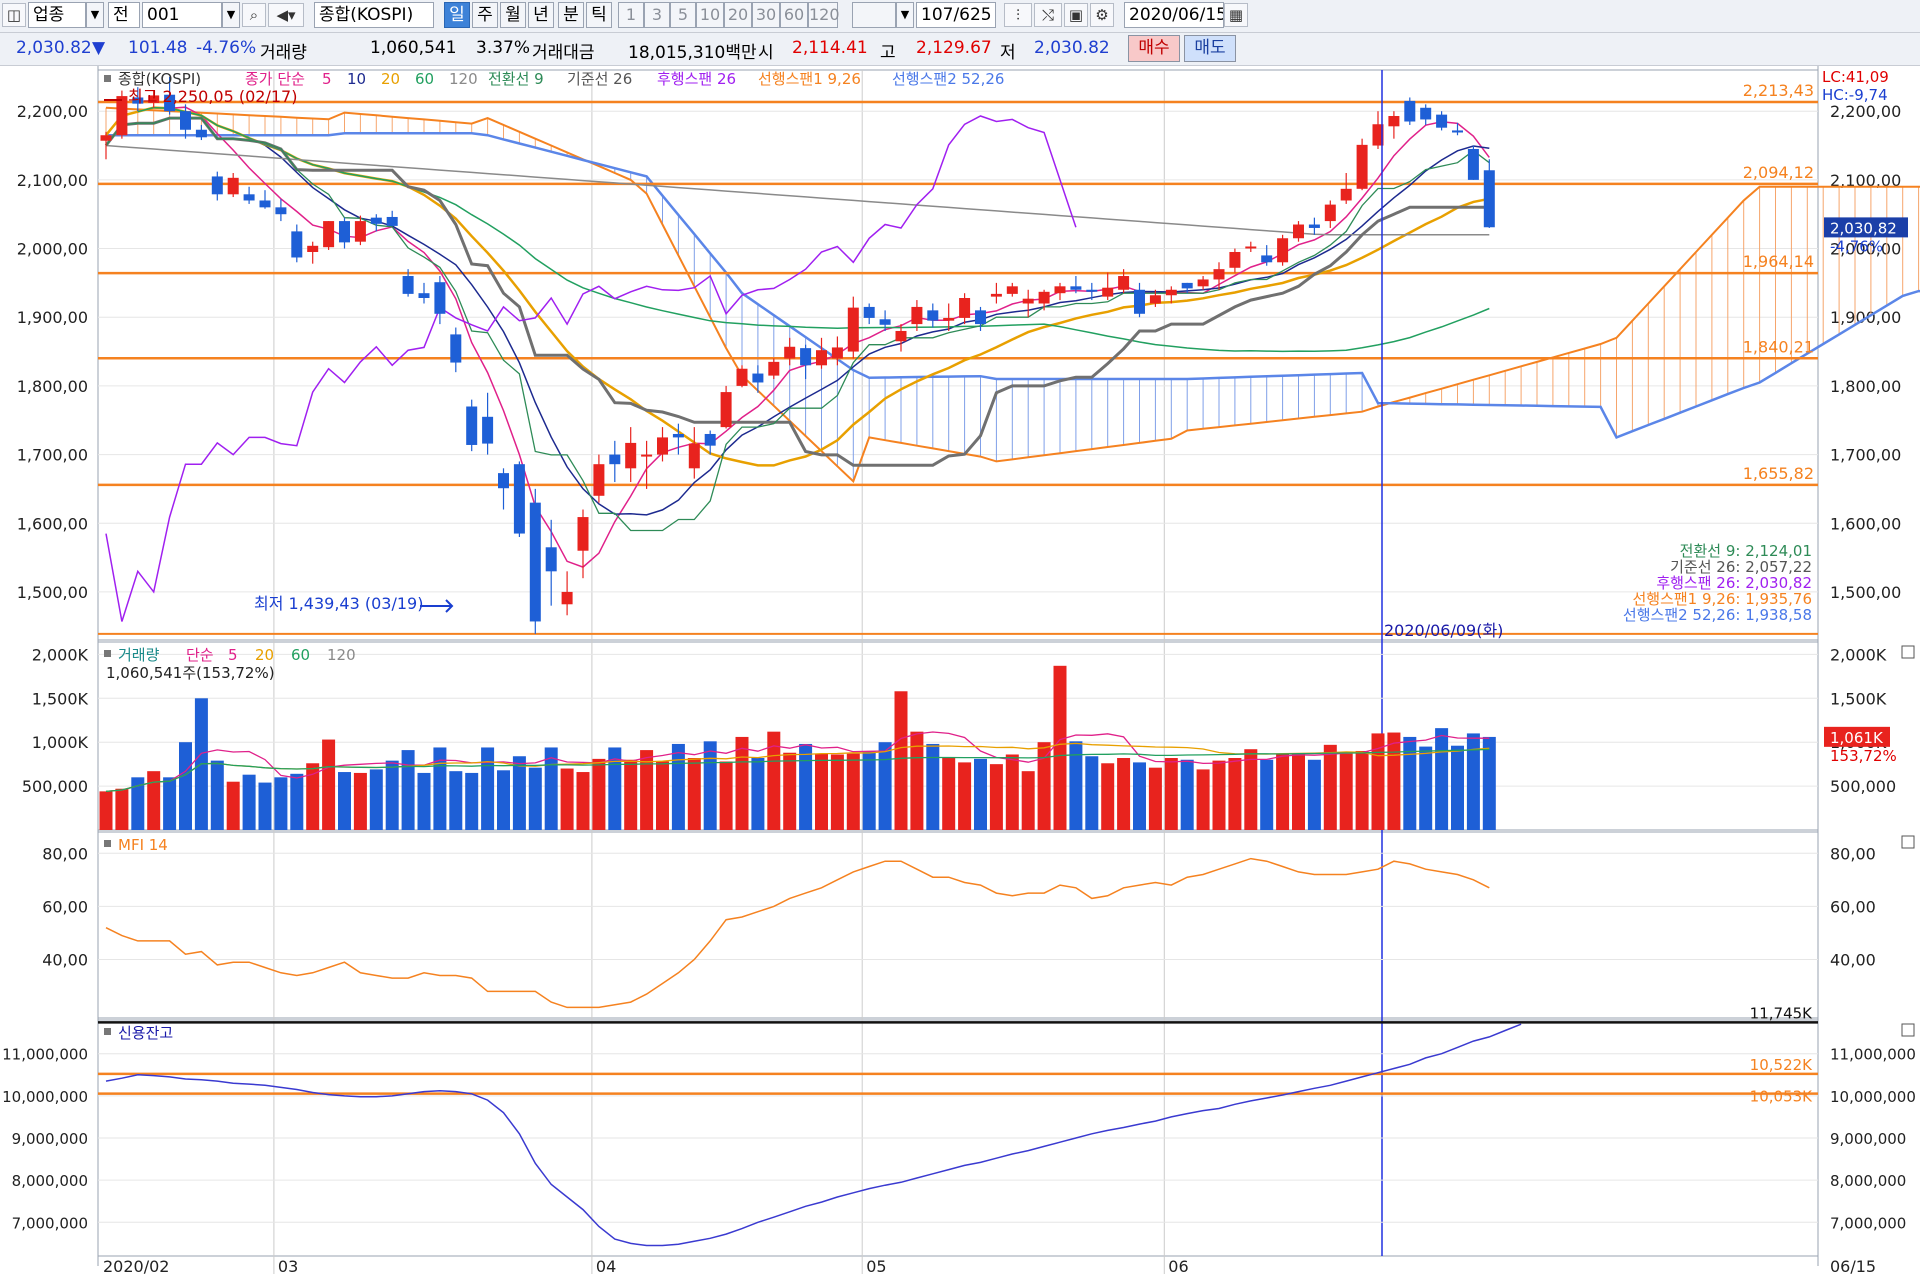 The width and height of the screenshot is (1920, 1287). I want to click on sell-button: 매도, so click(1210, 48).